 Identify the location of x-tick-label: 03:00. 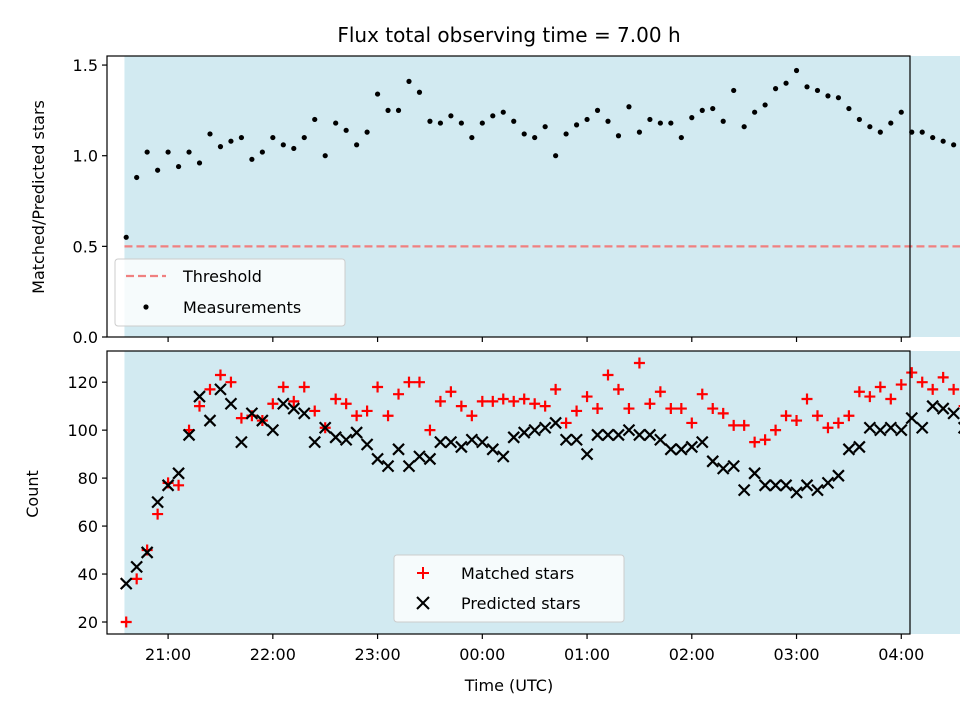
(796, 654).